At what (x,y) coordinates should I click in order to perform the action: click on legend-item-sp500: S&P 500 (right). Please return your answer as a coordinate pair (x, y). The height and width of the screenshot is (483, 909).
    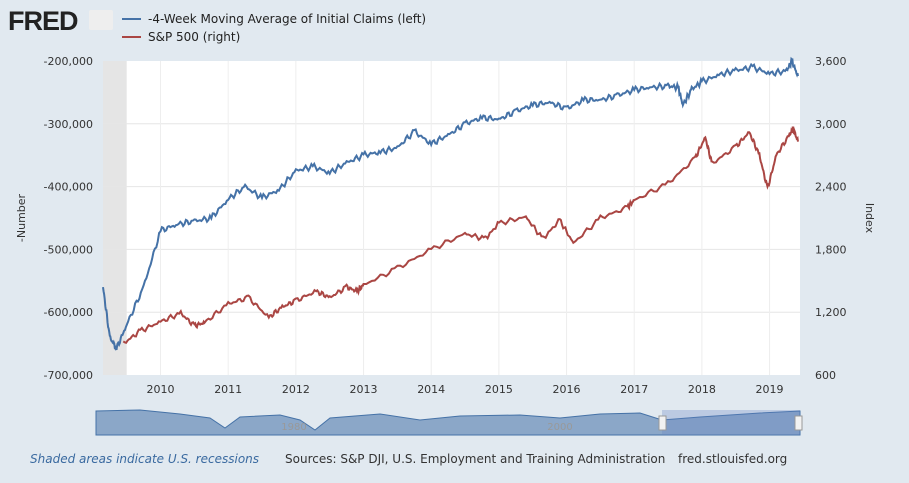
    Looking at the image, I should click on (181, 37).